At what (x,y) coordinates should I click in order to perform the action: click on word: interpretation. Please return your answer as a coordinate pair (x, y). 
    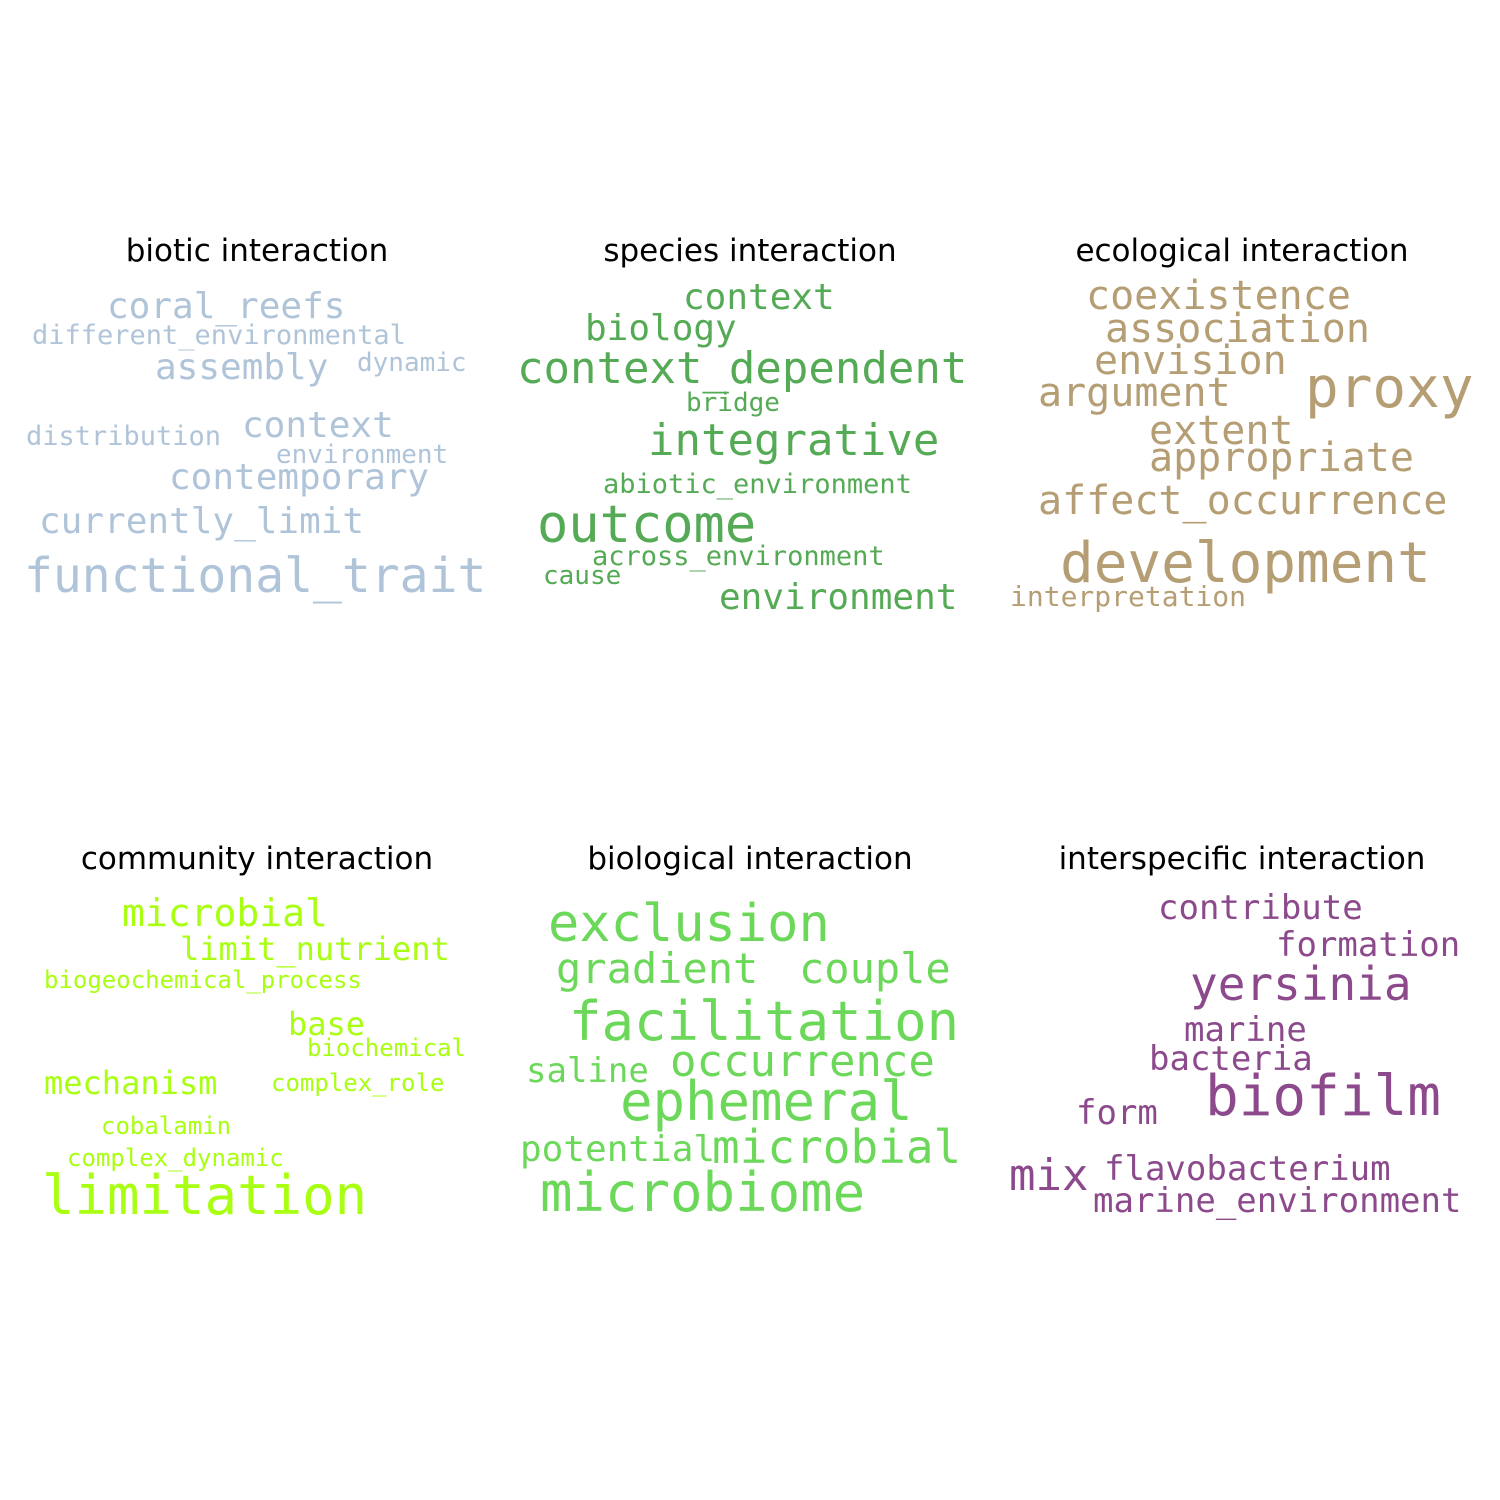
    Looking at the image, I should click on (1128, 596).